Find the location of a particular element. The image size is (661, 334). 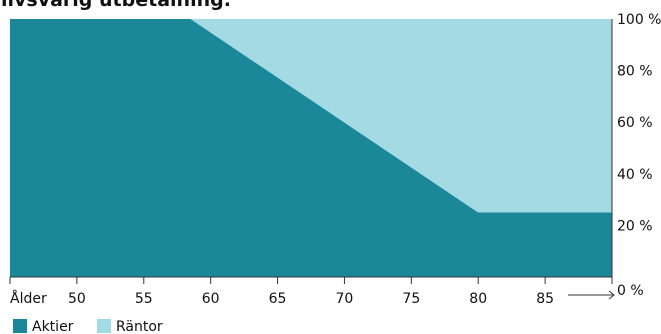

legend-label-aktier: Aktier is located at coordinates (53, 326).